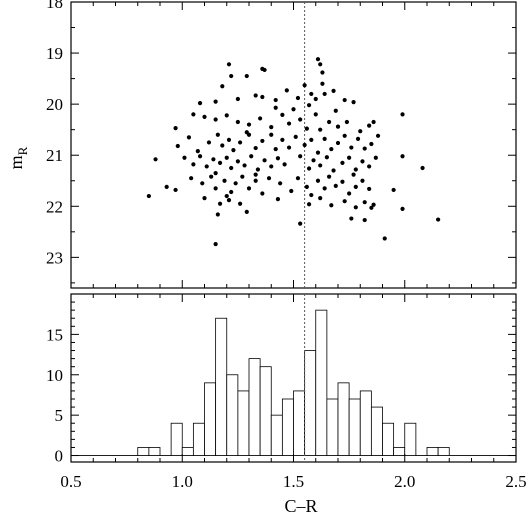 This screenshot has height=520, width=532. What do you see at coordinates (59, 415) in the screenshot?
I see `y-tick-label: 5` at bounding box center [59, 415].